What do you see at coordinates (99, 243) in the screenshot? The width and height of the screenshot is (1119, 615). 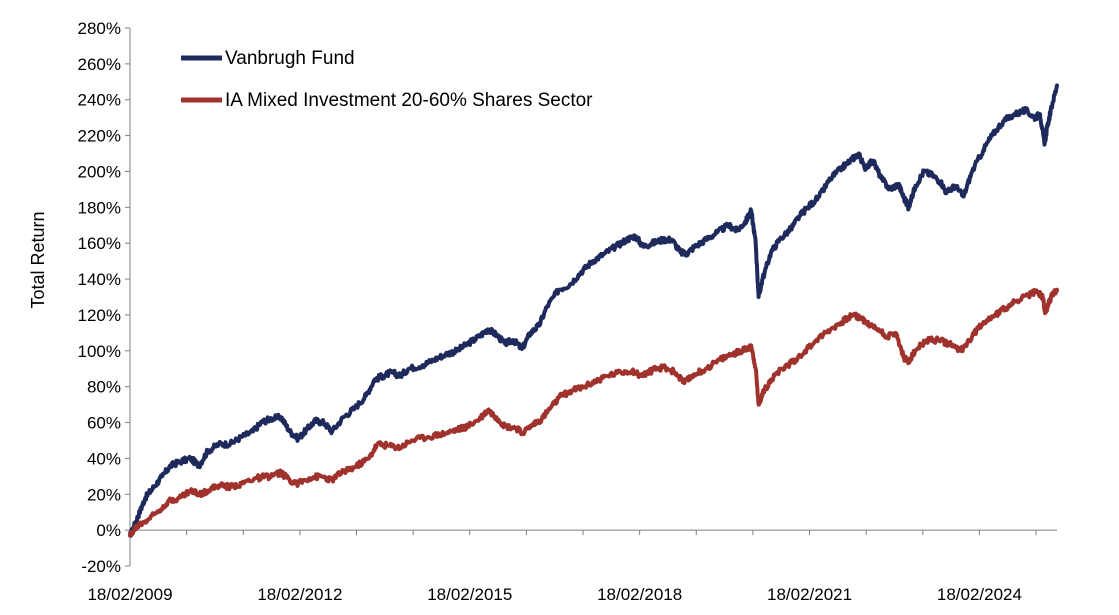 I see `y-tick-label: 160%` at bounding box center [99, 243].